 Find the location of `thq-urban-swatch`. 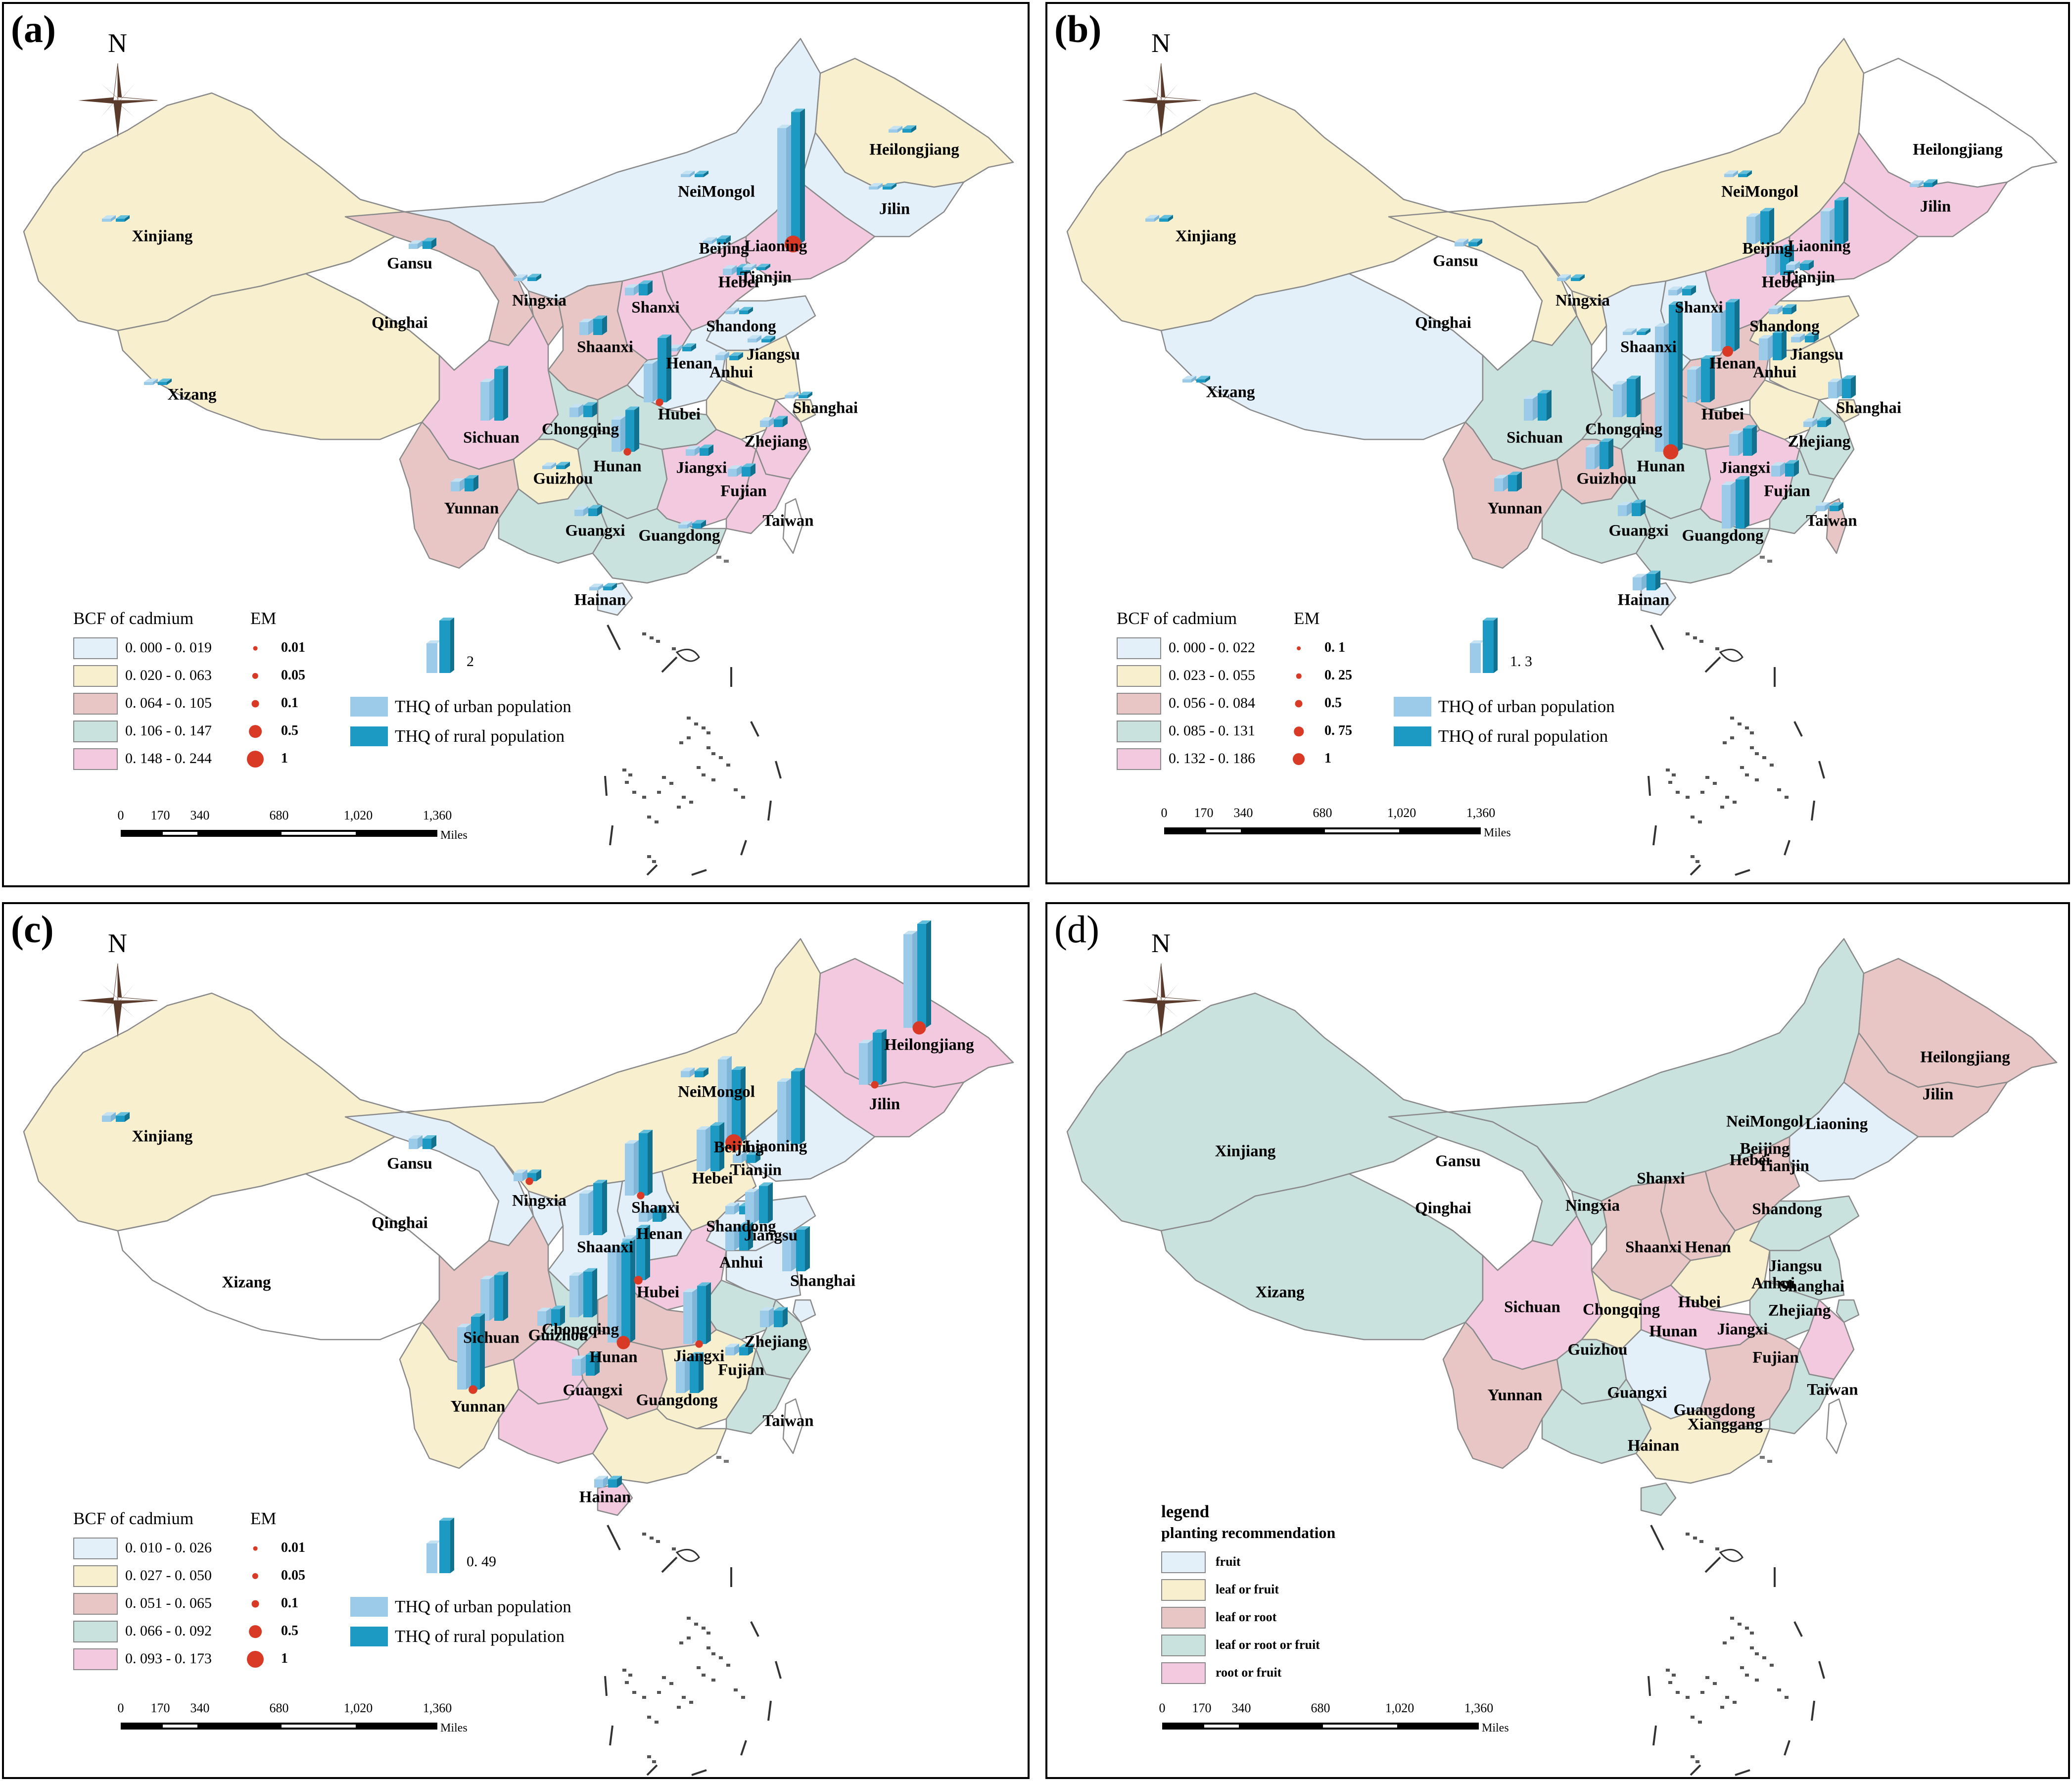

thq-urban-swatch is located at coordinates (369, 1607).